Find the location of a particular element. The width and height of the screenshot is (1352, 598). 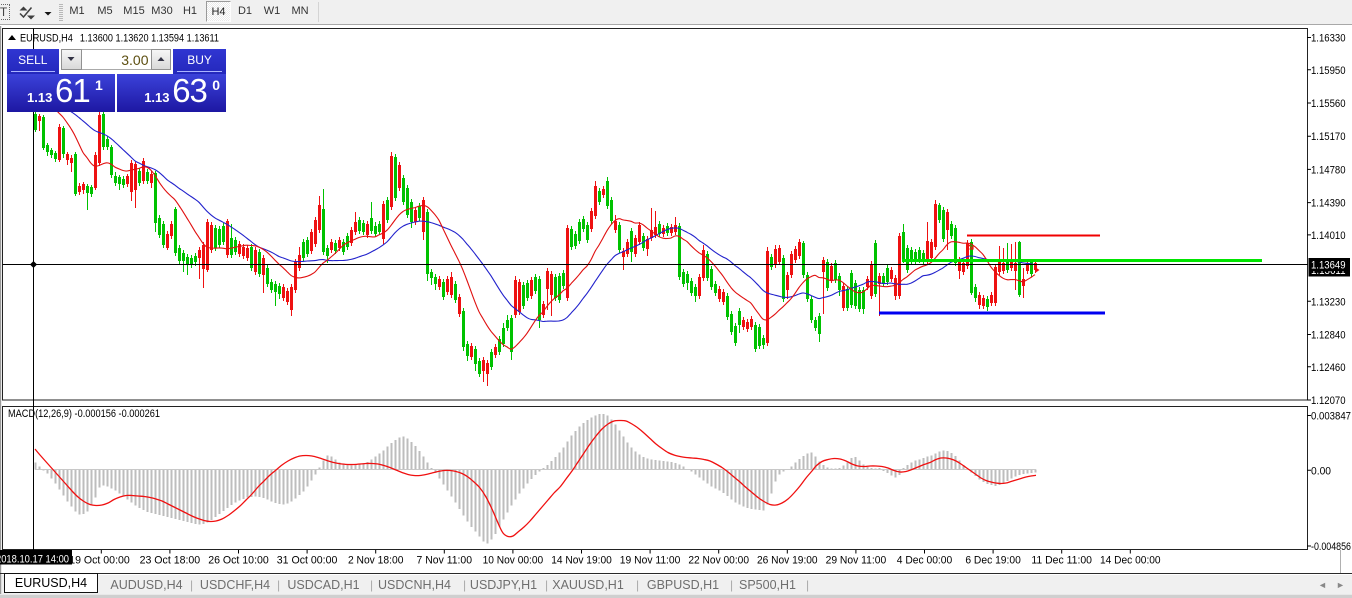

svg-text:MACD(12,26,9) -0.000156 -0.000: MACD(12,26,9) -0.000156 -0.000261 is located at coordinates (84, 414).